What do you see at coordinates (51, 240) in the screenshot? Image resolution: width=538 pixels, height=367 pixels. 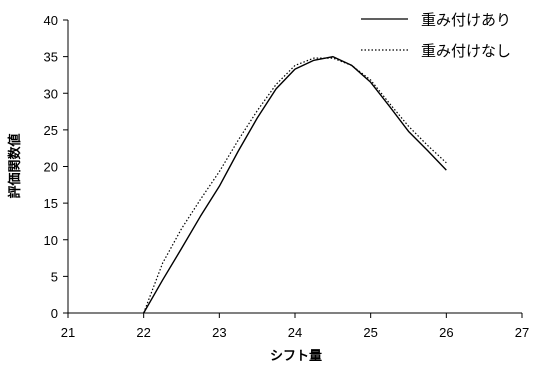 I see `y-tick-label: 10` at bounding box center [51, 240].